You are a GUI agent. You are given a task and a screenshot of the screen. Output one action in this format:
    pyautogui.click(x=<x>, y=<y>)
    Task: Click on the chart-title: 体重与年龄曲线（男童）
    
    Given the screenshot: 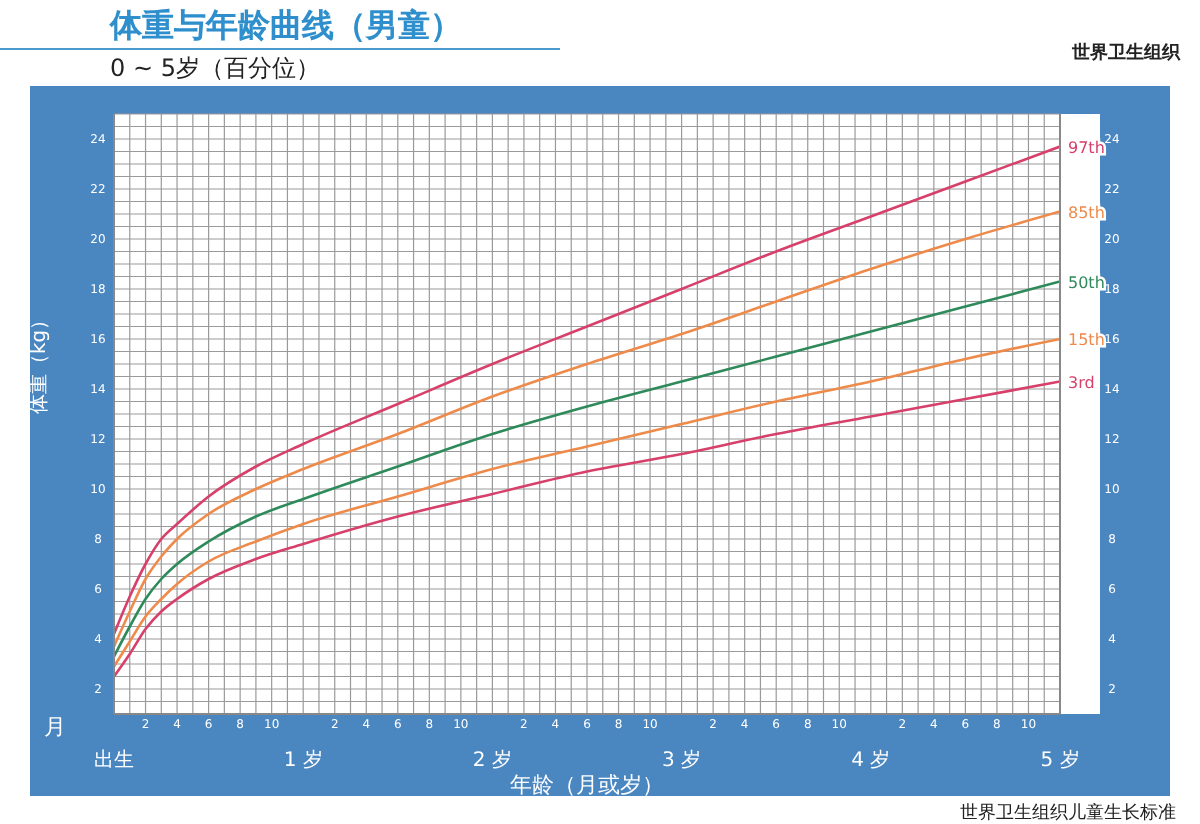 What is the action you would take?
    pyautogui.click(x=286, y=27)
    